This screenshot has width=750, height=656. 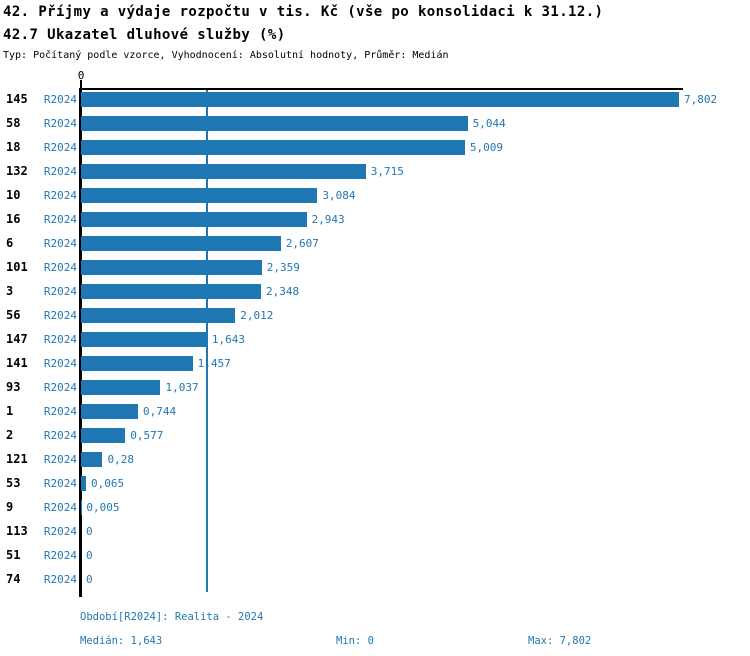 What do you see at coordinates (80, 342) in the screenshot?
I see `y-axis-line` at bounding box center [80, 342].